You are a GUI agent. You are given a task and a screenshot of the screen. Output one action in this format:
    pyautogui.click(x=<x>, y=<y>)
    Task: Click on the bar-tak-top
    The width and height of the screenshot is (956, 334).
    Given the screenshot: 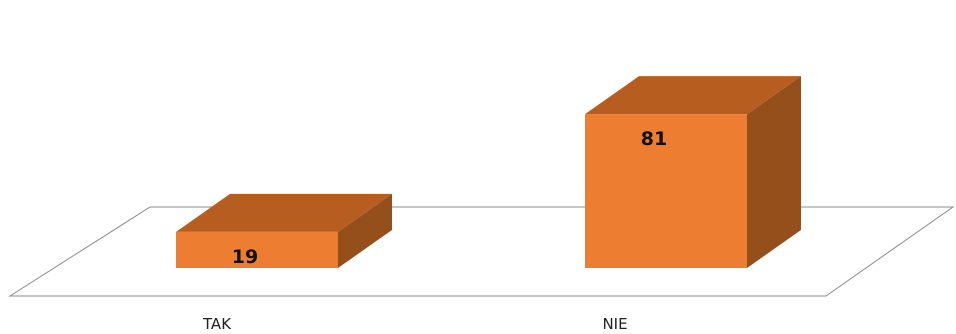 What is the action you would take?
    pyautogui.click(x=284, y=212)
    